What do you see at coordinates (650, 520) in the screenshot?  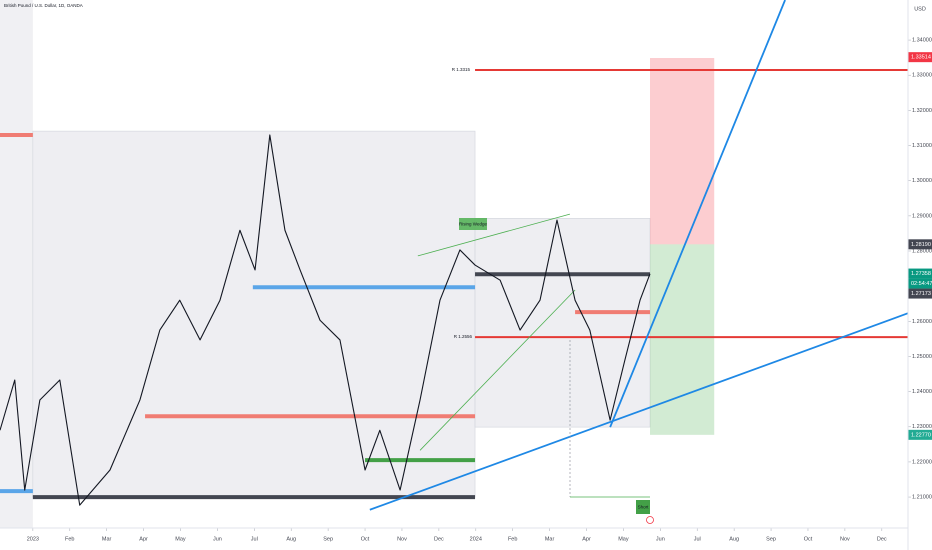 I see `event-icon` at bounding box center [650, 520].